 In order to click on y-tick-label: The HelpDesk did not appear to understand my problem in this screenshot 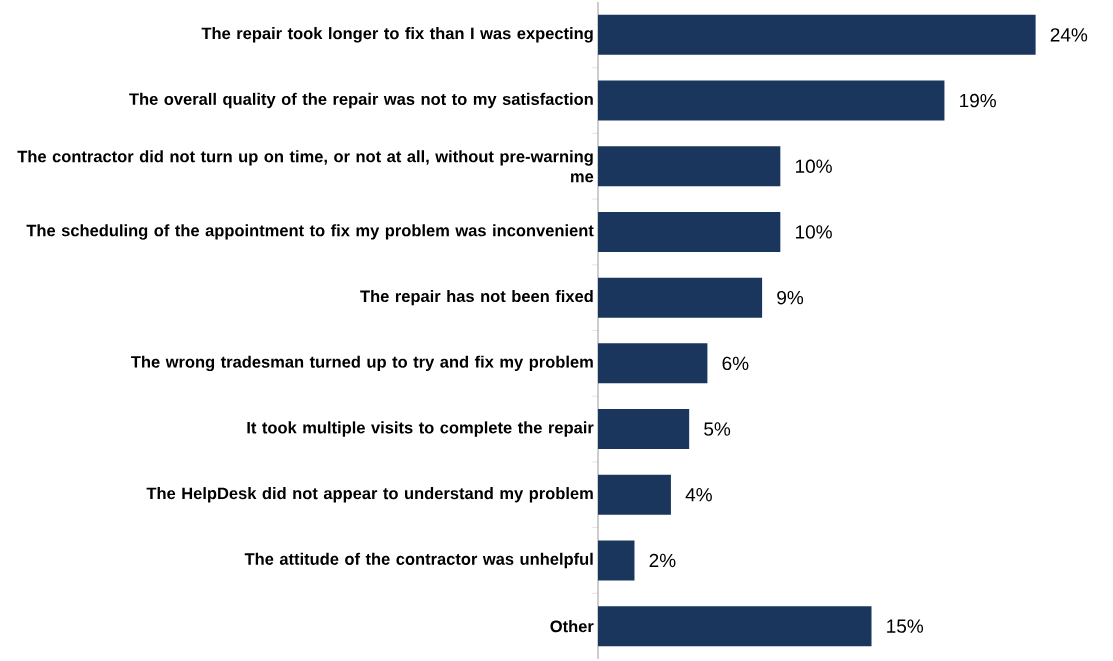, I will do `click(369, 495)`.